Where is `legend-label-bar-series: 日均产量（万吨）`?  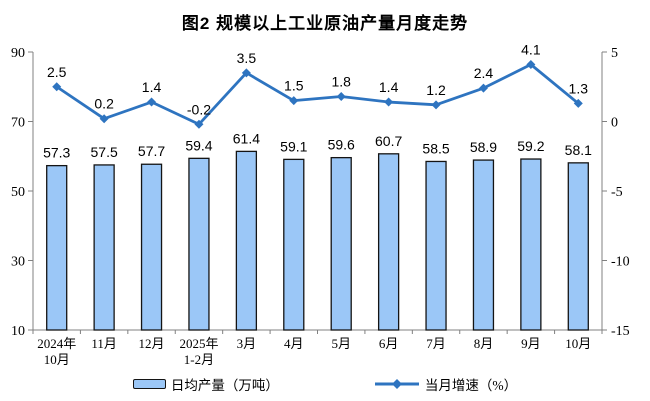
legend-label-bar-series: 日均产量（万吨） is located at coordinates (224, 385).